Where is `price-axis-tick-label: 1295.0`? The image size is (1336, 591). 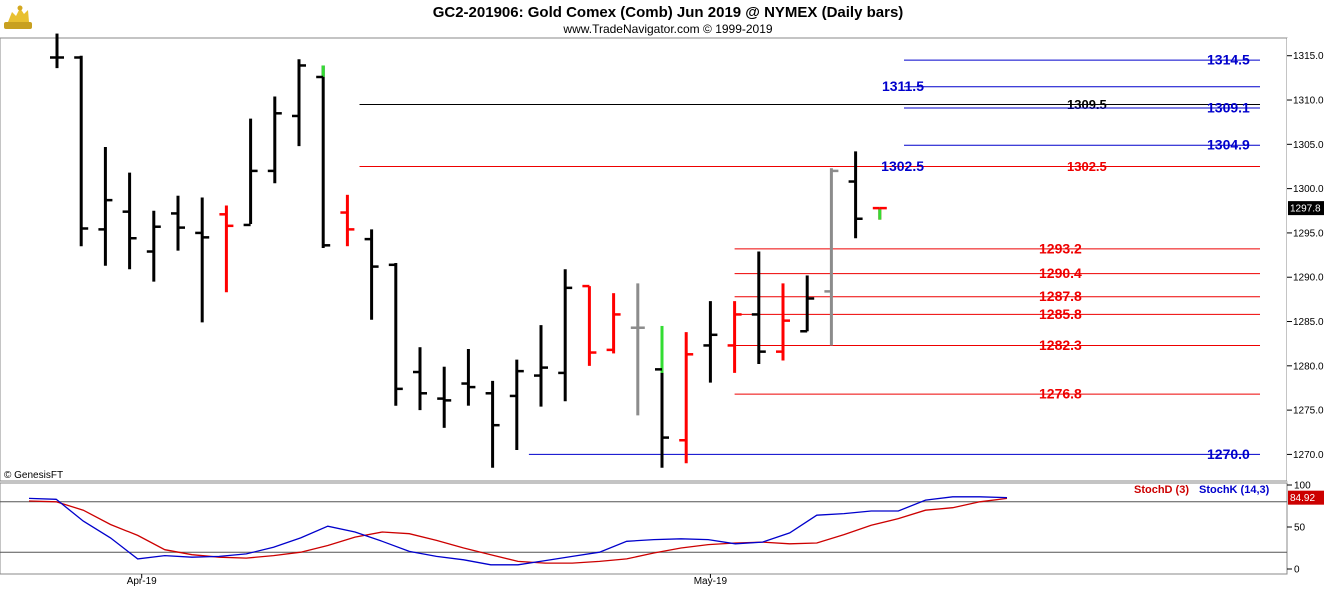
price-axis-tick-label: 1295.0 is located at coordinates (1308, 233).